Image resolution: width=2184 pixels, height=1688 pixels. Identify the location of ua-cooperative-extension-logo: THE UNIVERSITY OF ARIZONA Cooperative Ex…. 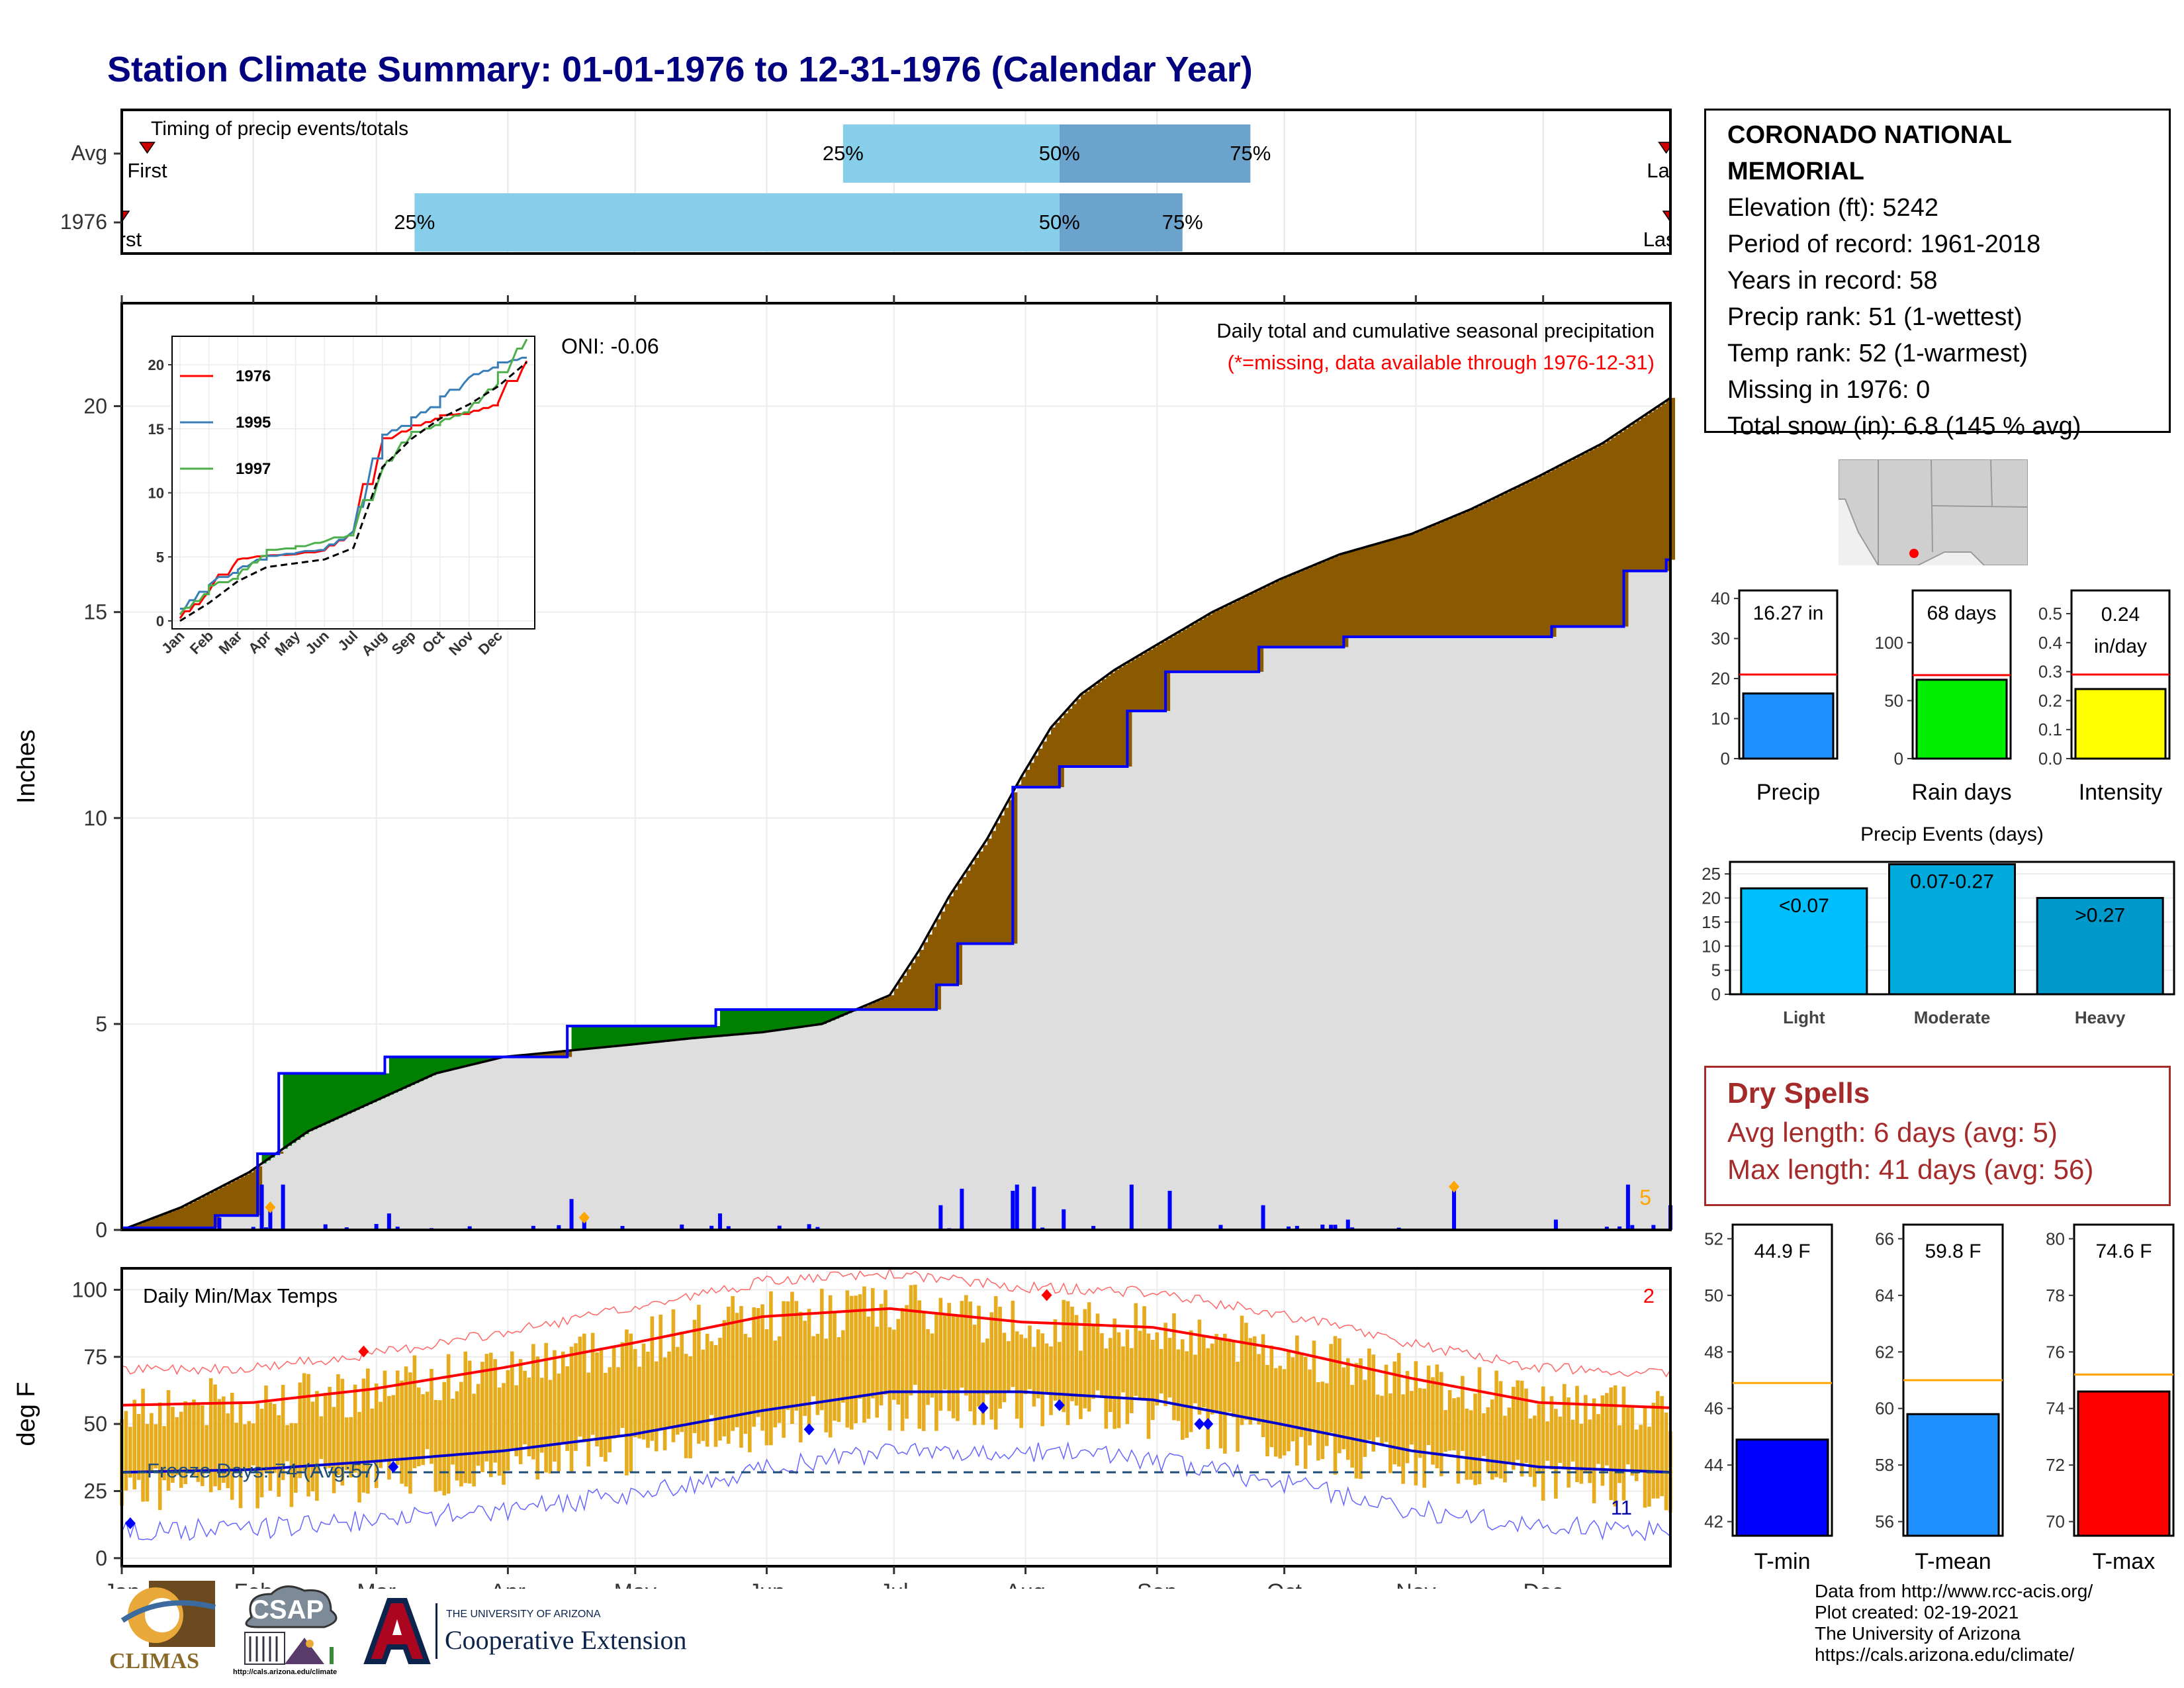
(555, 1631).